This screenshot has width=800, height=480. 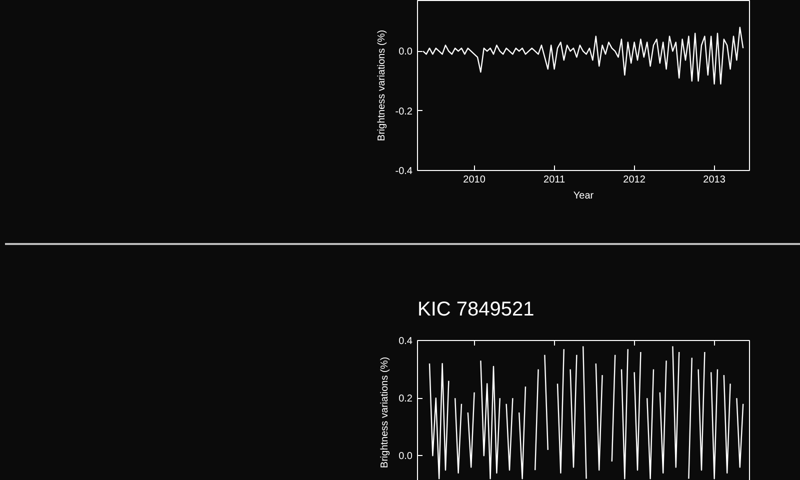 I want to click on y-tick-label: 0.2, so click(x=405, y=399).